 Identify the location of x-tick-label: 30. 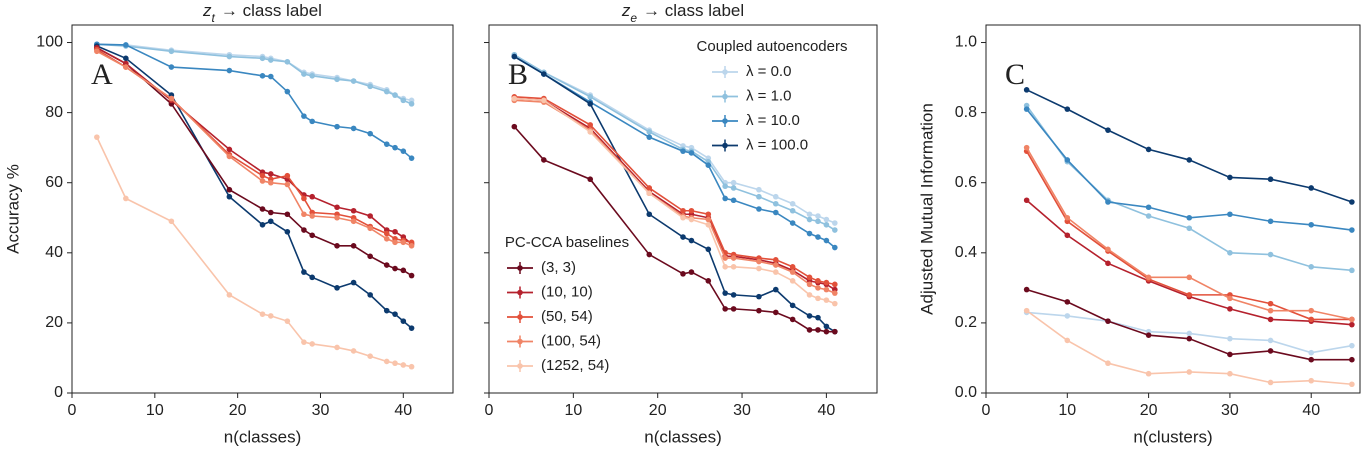
(321, 410).